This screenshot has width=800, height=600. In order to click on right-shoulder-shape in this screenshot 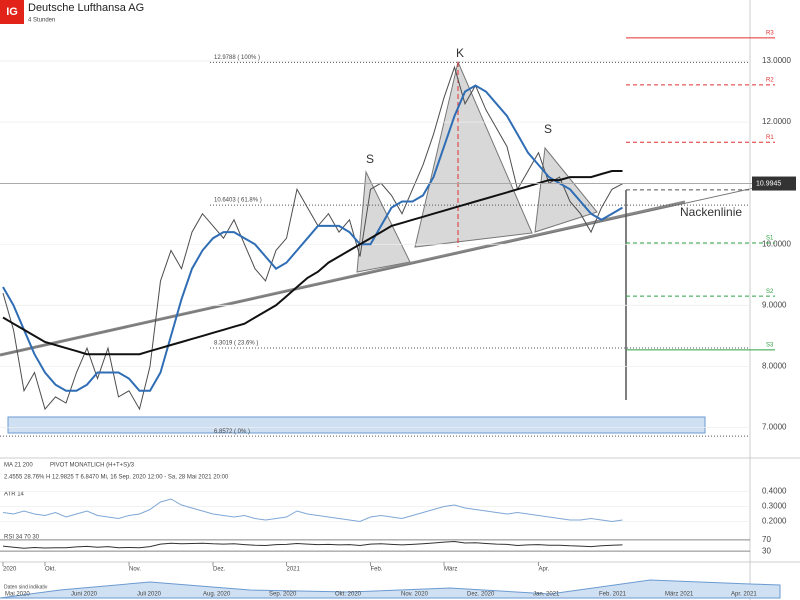, I will do `click(566, 189)`.